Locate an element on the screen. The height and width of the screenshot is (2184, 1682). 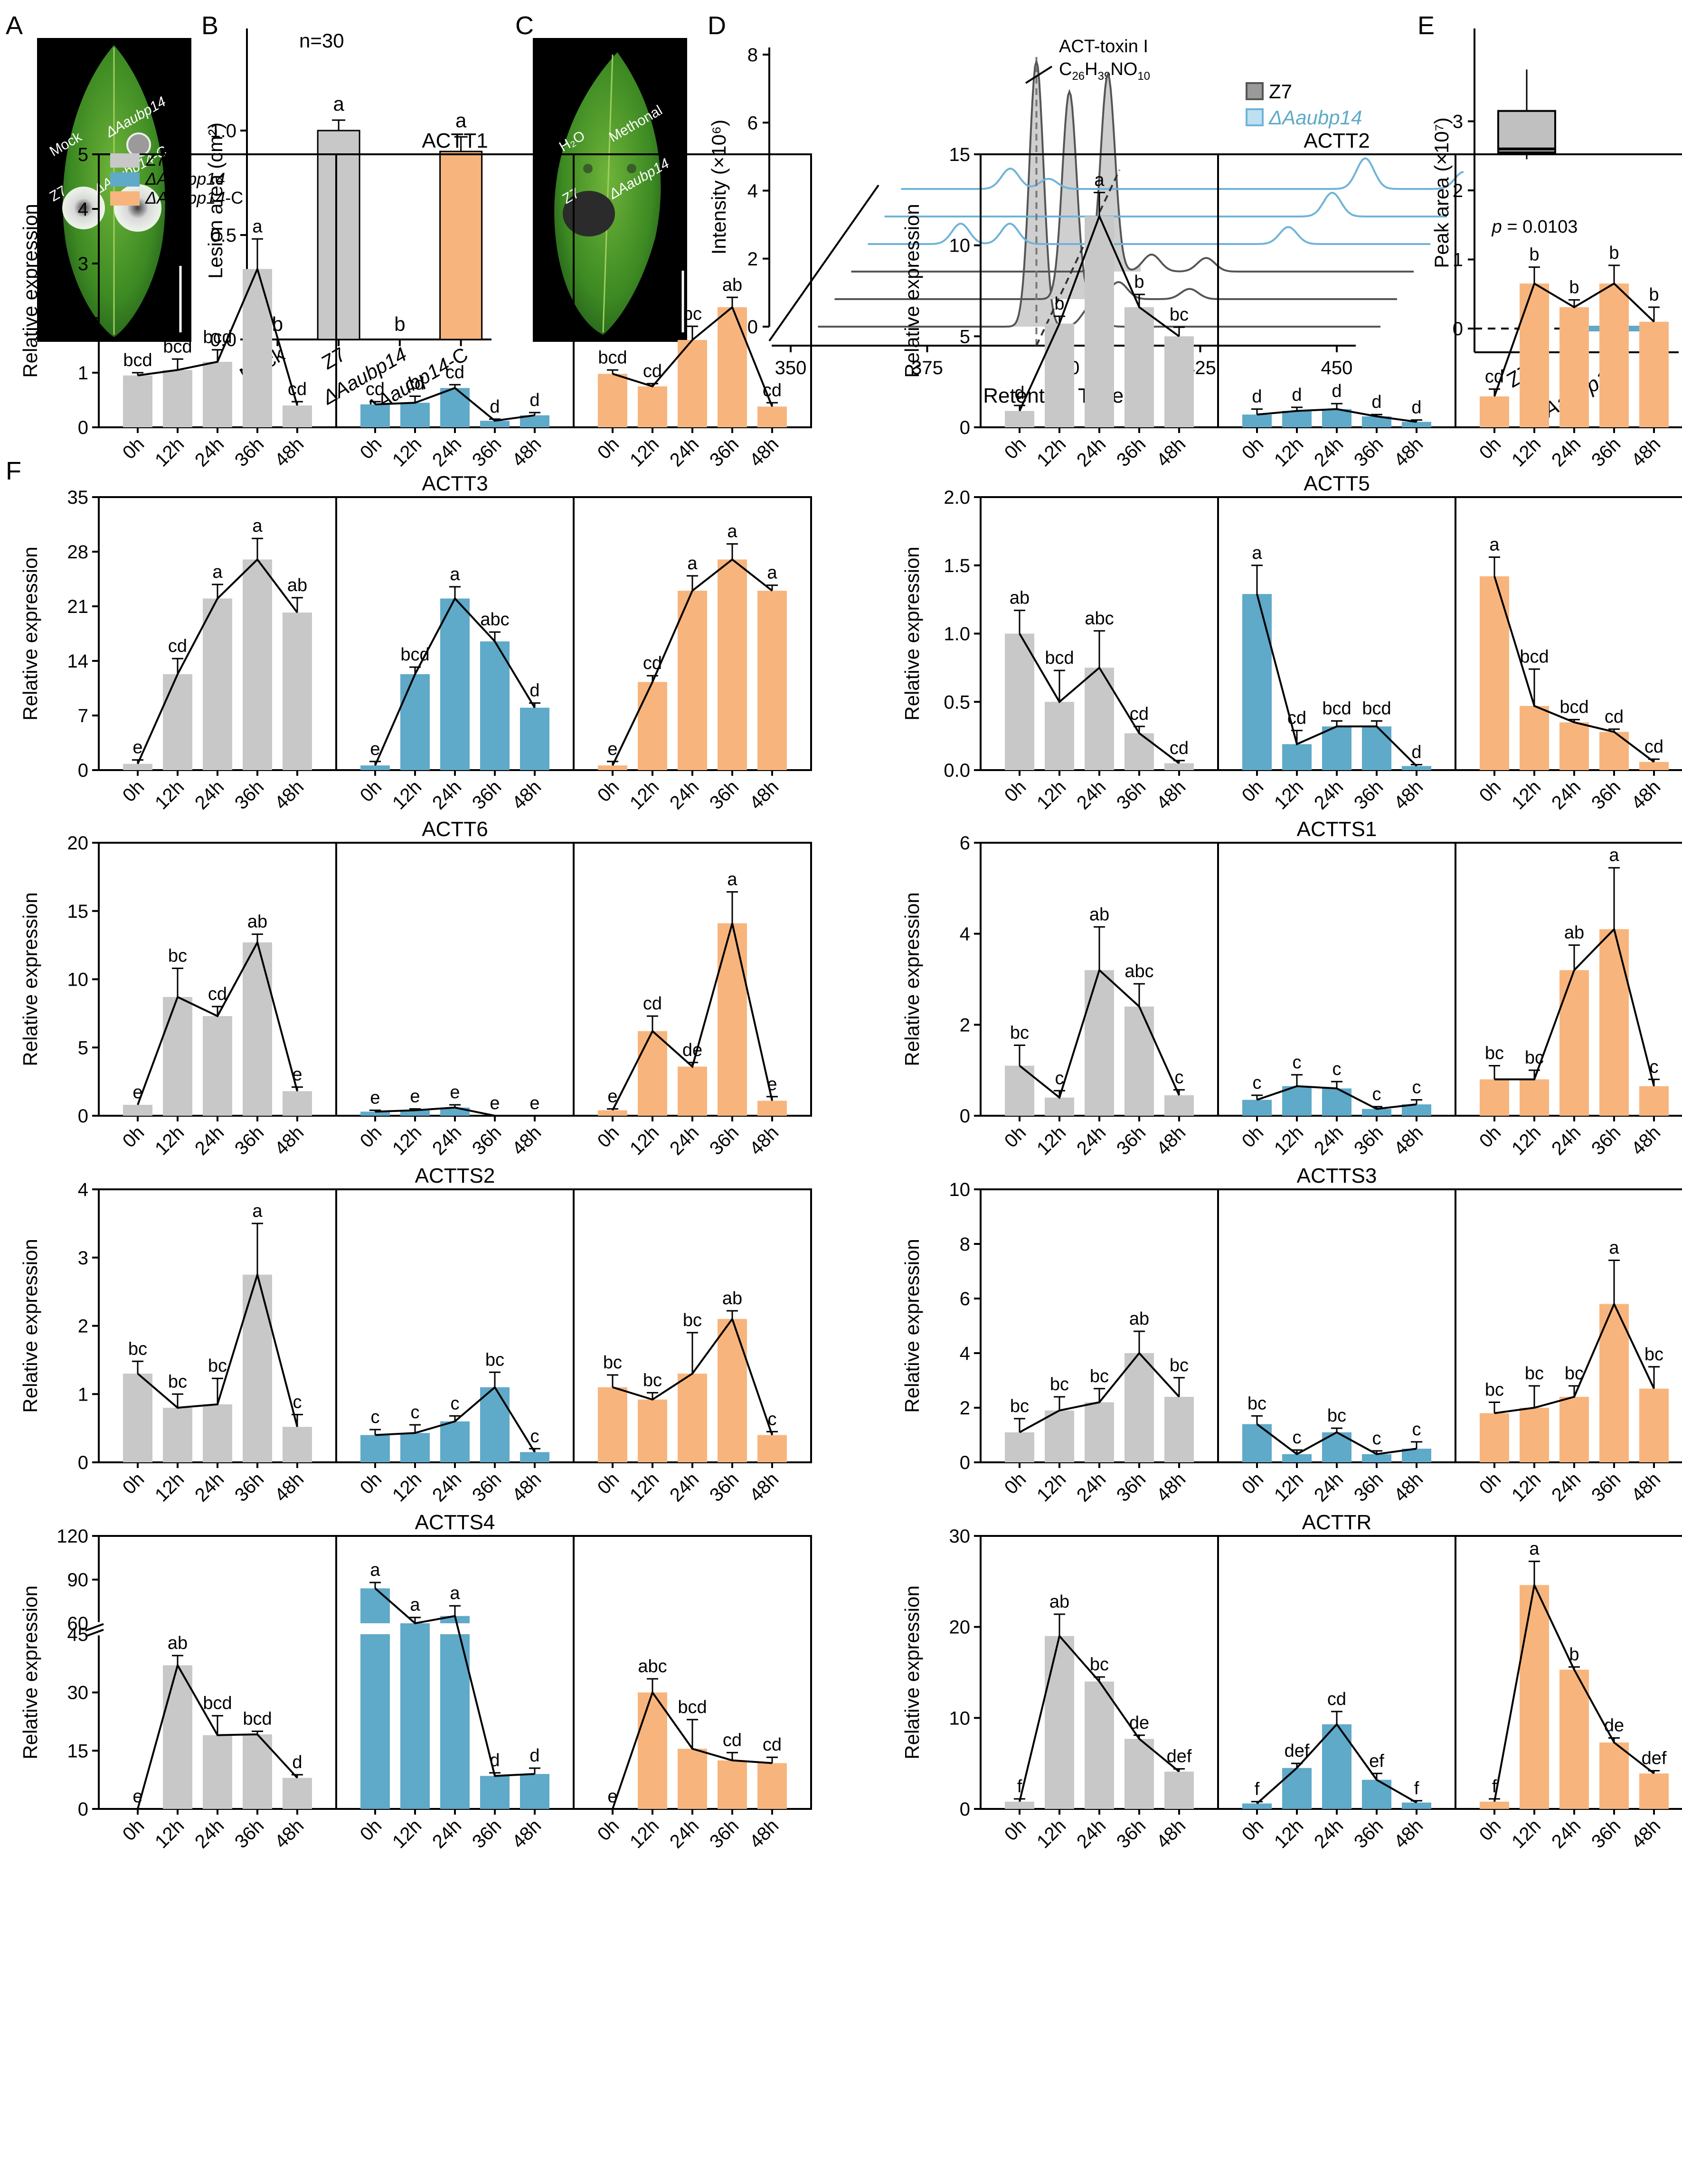
y-tick-label: 30 is located at coordinates (960, 1536).